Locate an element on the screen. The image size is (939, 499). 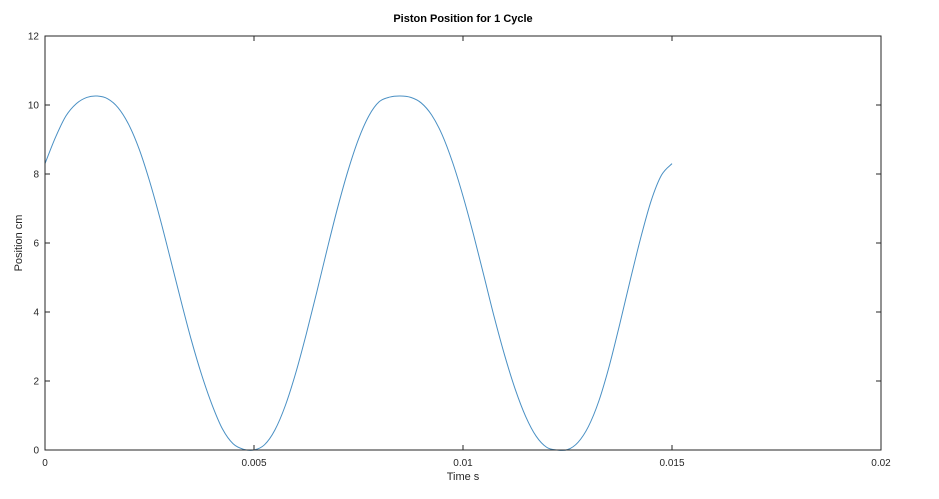
y-tick-label: 8 is located at coordinates (36, 175).